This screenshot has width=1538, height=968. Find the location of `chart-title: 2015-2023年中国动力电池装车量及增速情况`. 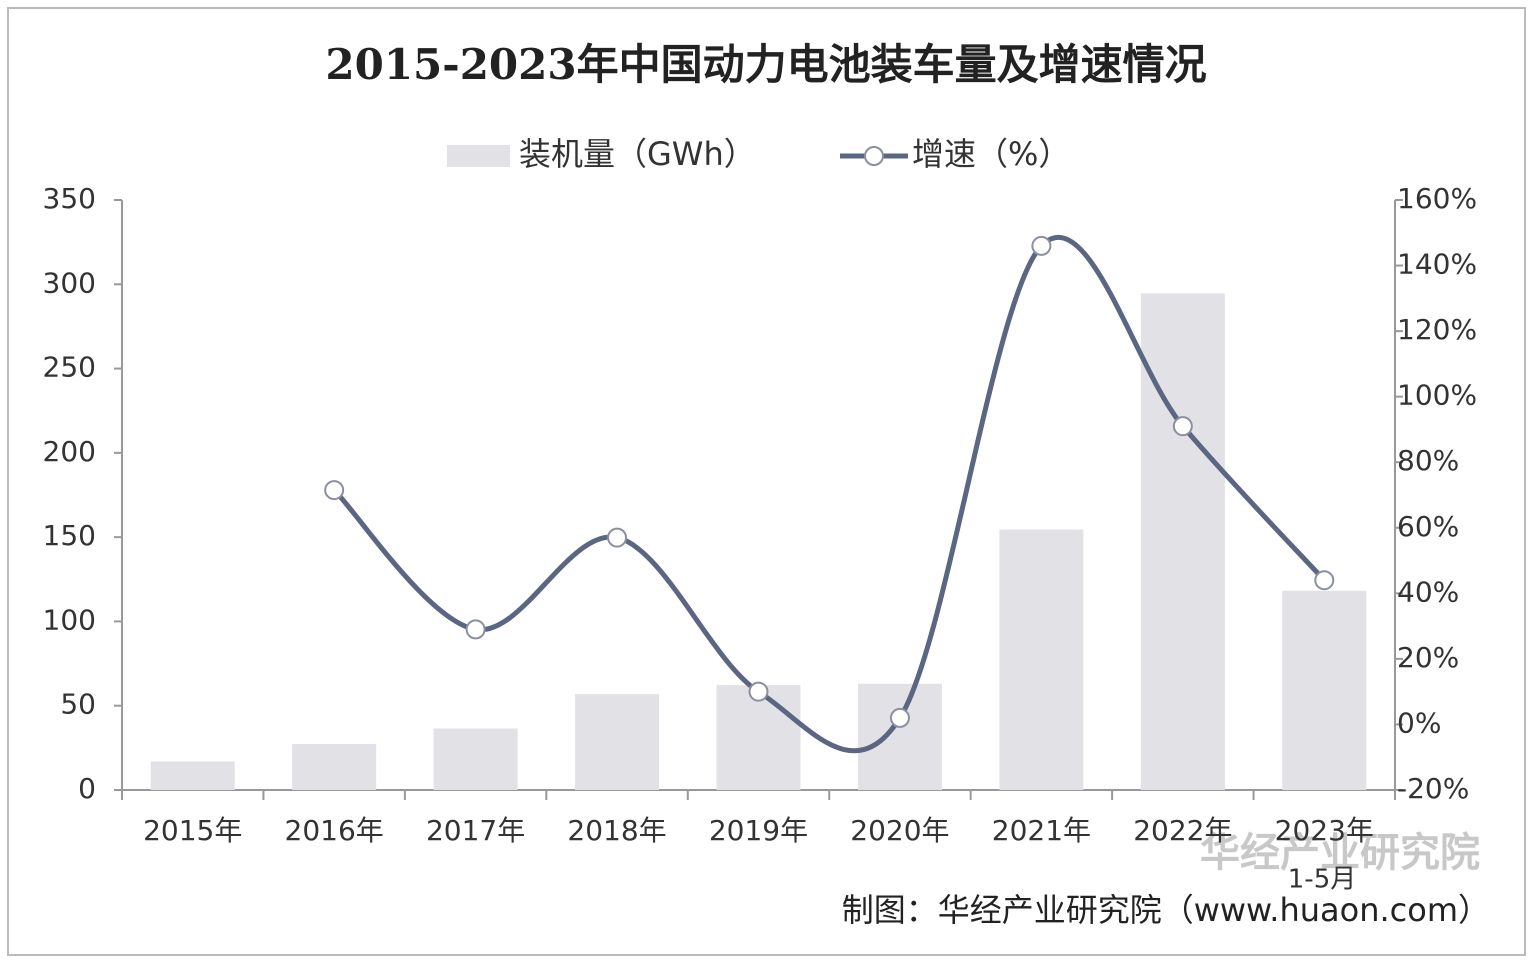

chart-title: 2015-2023年中国动力电池装车量及增速情况 is located at coordinates (765, 64).